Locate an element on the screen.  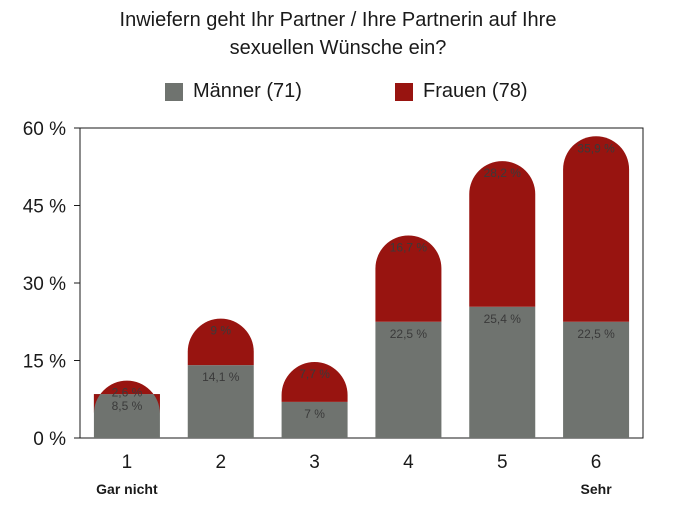
y-tick-label: 15 % is located at coordinates (44, 362).